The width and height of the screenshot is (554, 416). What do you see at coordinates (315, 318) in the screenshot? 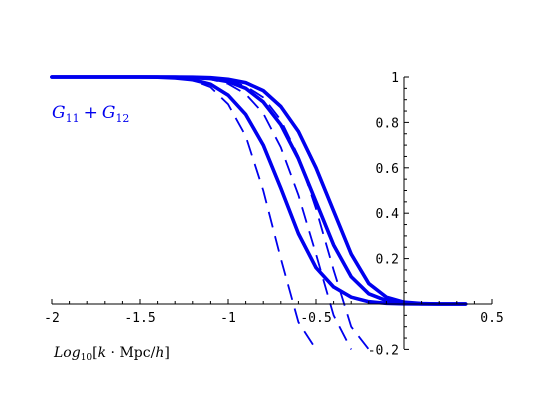
I see `x-tick-label: -0.5` at bounding box center [315, 318].